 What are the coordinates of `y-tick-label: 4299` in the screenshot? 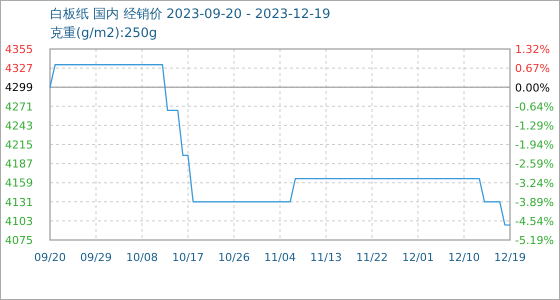 It's located at (19, 87).